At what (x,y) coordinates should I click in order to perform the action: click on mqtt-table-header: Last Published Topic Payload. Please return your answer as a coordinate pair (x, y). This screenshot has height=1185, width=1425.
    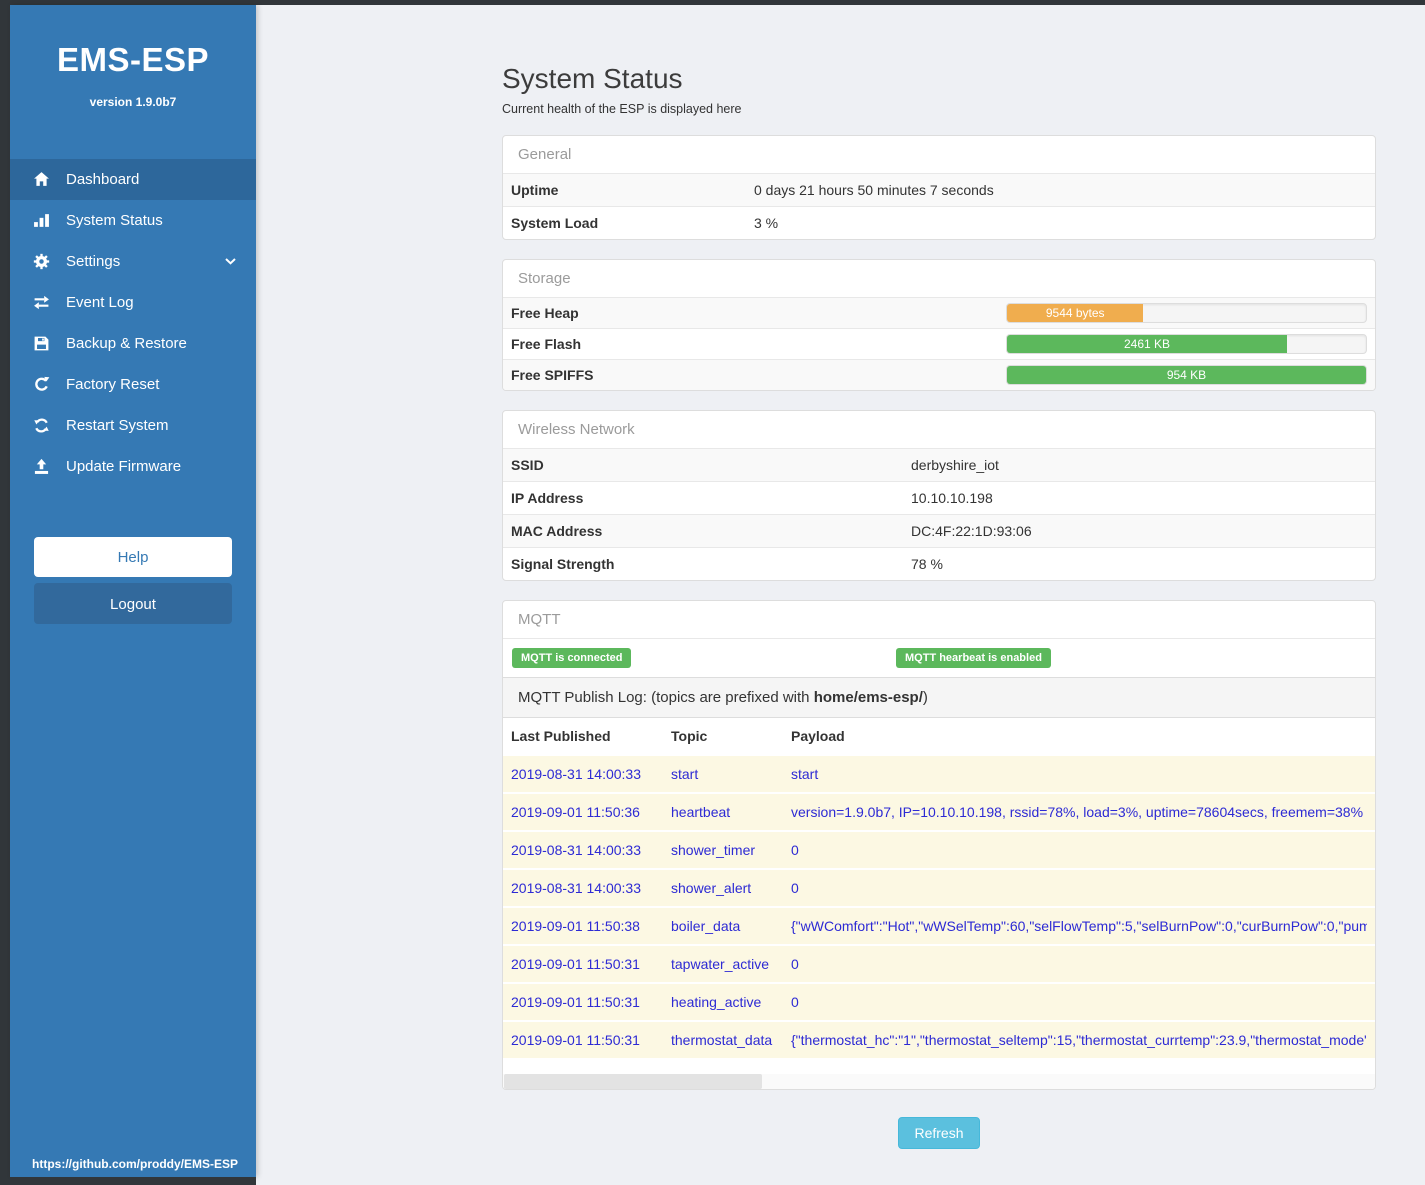
    Looking at the image, I should click on (939, 736).